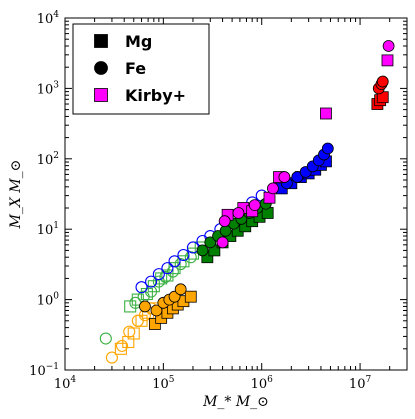  What do you see at coordinates (235, 402) in the screenshot?
I see `x-axis-title: M_* M_⊙` at bounding box center [235, 402].